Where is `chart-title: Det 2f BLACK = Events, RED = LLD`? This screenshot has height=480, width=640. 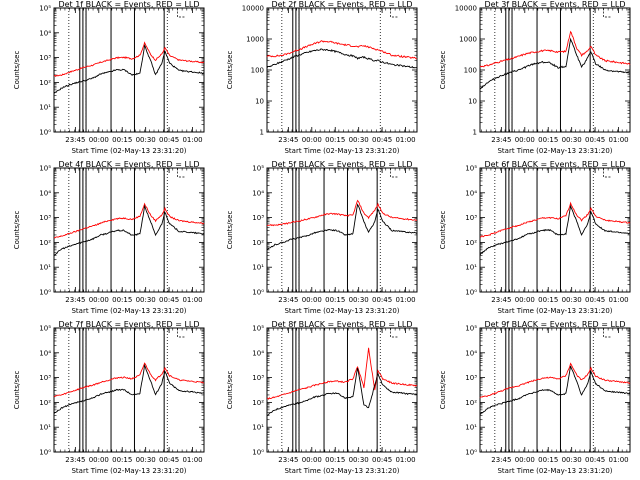
chart-title: Det 2f BLACK = Events, RED = LLD is located at coordinates (341, 4).